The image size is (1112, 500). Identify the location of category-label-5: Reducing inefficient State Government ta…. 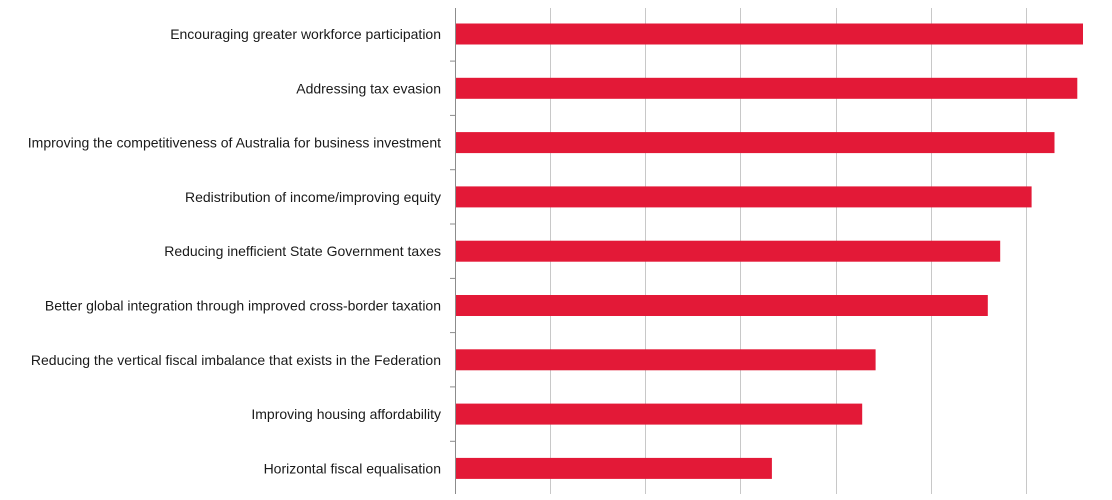
(302, 251).